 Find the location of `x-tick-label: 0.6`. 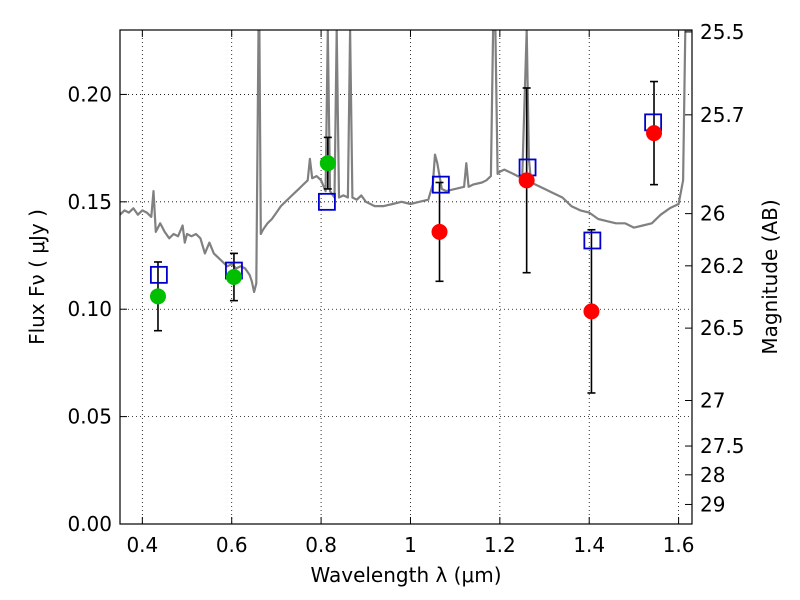

x-tick-label: 0.6 is located at coordinates (232, 545).